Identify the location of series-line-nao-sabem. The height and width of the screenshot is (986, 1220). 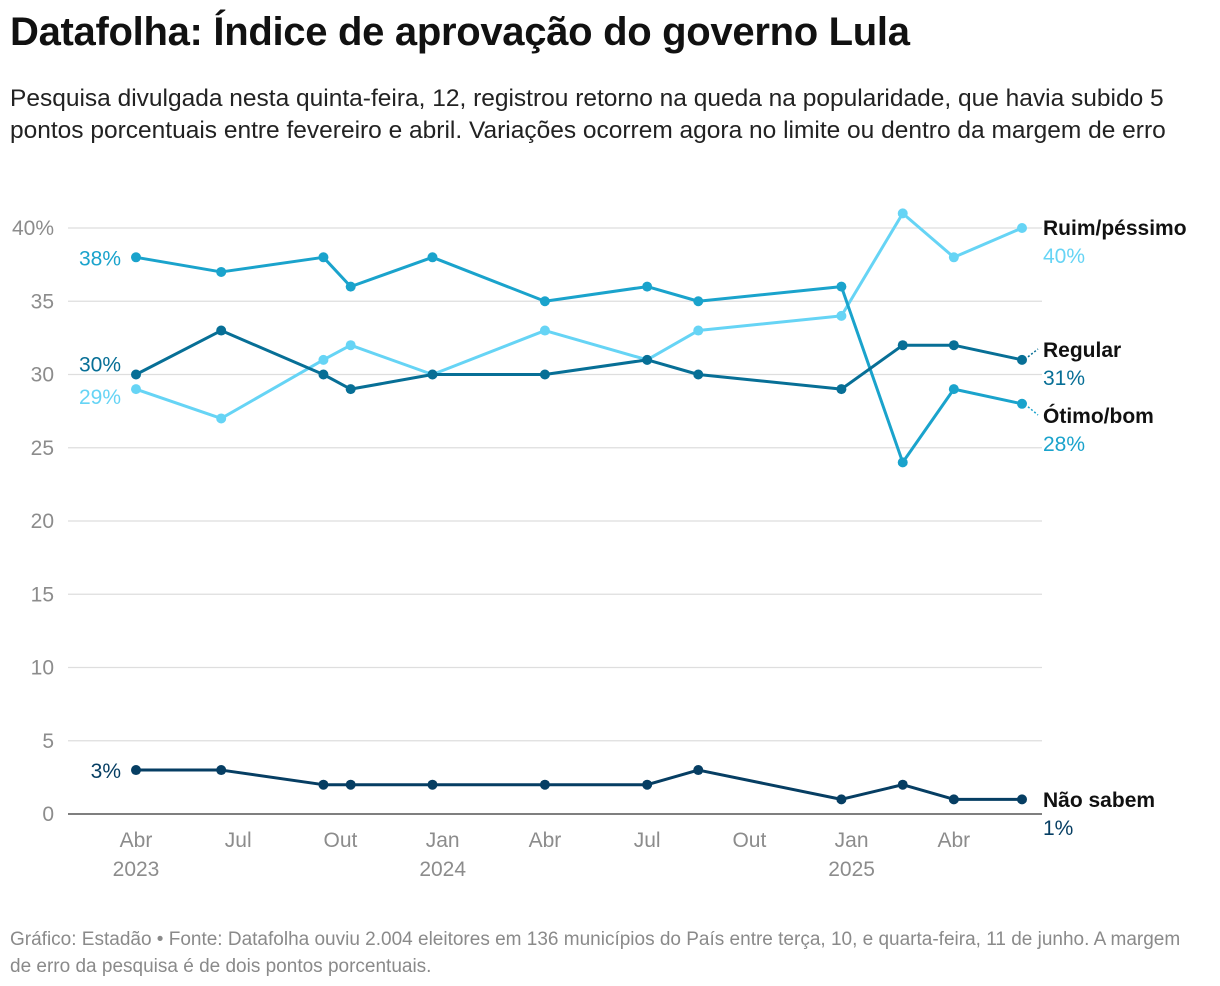
(579, 784).